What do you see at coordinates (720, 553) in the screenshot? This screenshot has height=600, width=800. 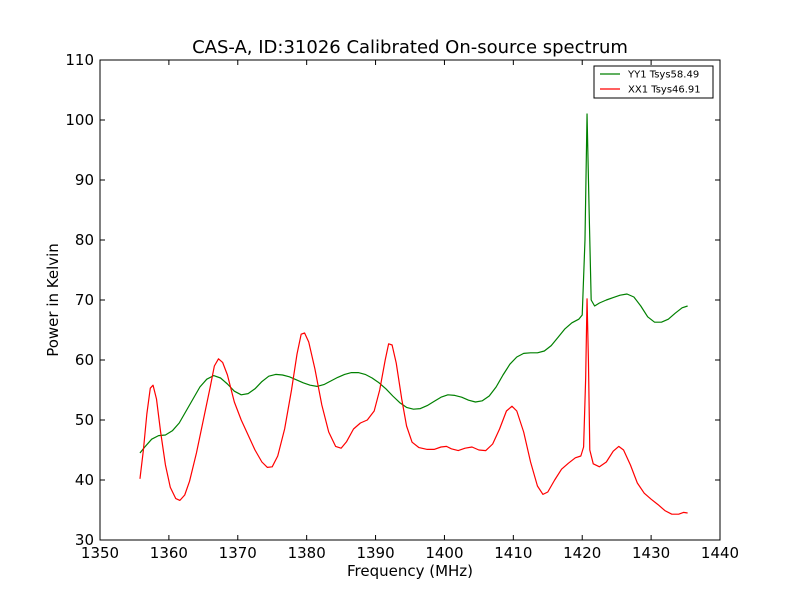 I see `x-tick-label: 1440` at bounding box center [720, 553].